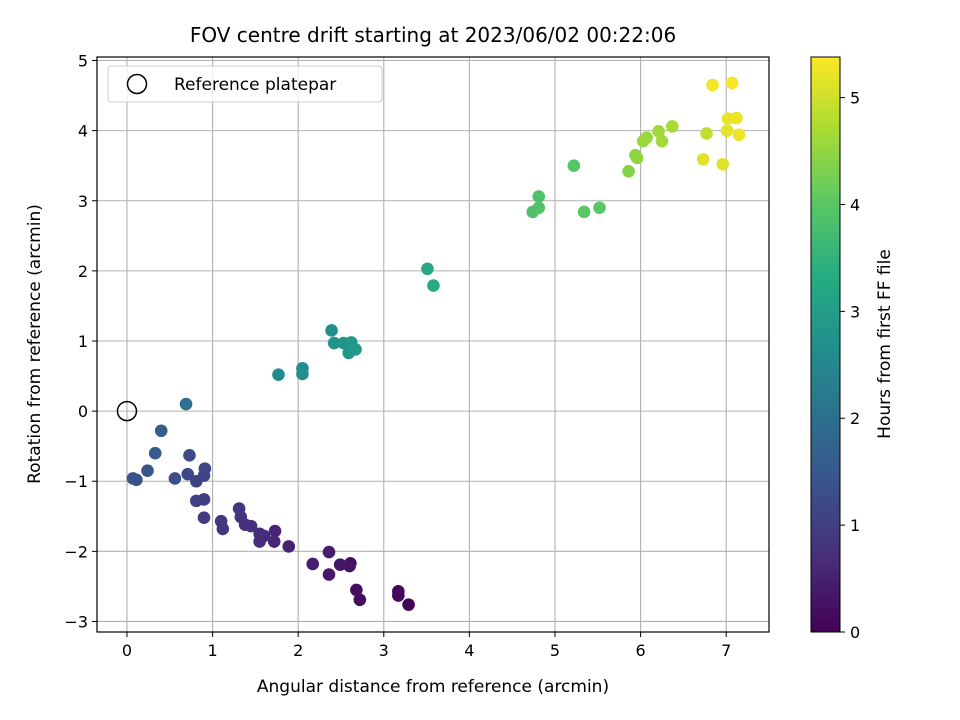  What do you see at coordinates (83, 201) in the screenshot?
I see `y-tick-label: 3` at bounding box center [83, 201].